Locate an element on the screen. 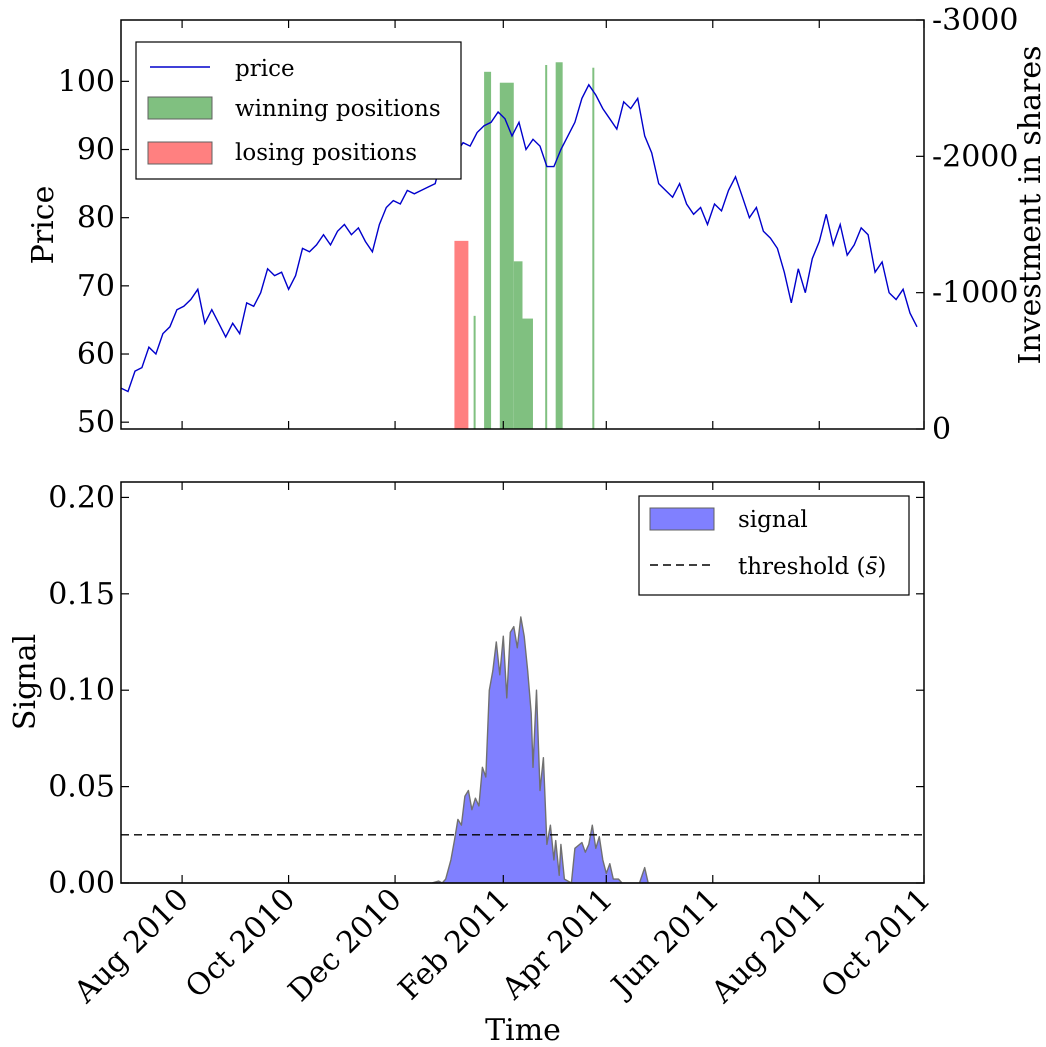 The image size is (1046, 1047). time-tick-label-6: Aug 2011 is located at coordinates (768, 946).